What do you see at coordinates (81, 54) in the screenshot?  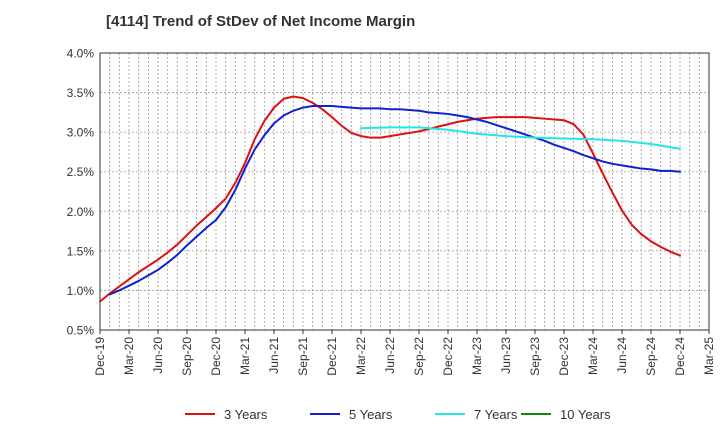 I see `y-tick-label: 4.0%` at bounding box center [81, 54].